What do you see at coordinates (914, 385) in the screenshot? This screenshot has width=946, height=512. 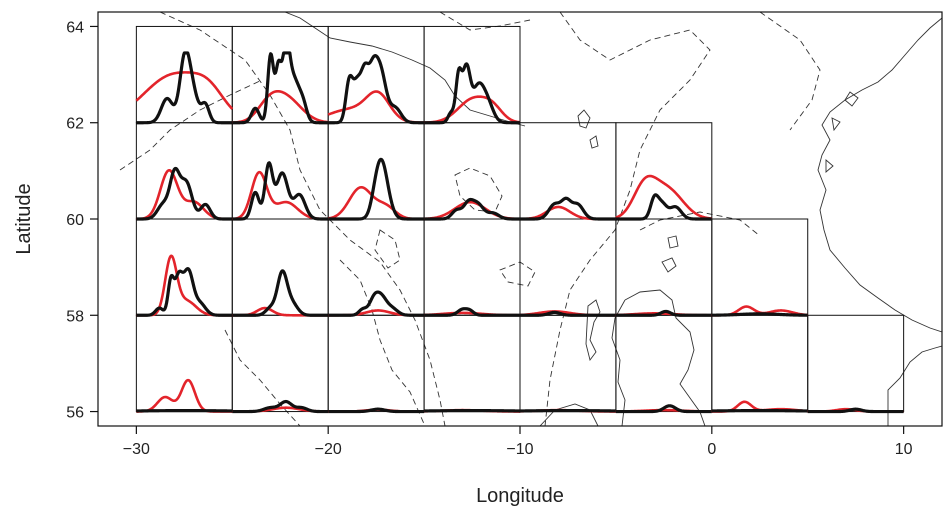 I see `coastline-denmark` at bounding box center [914, 385].